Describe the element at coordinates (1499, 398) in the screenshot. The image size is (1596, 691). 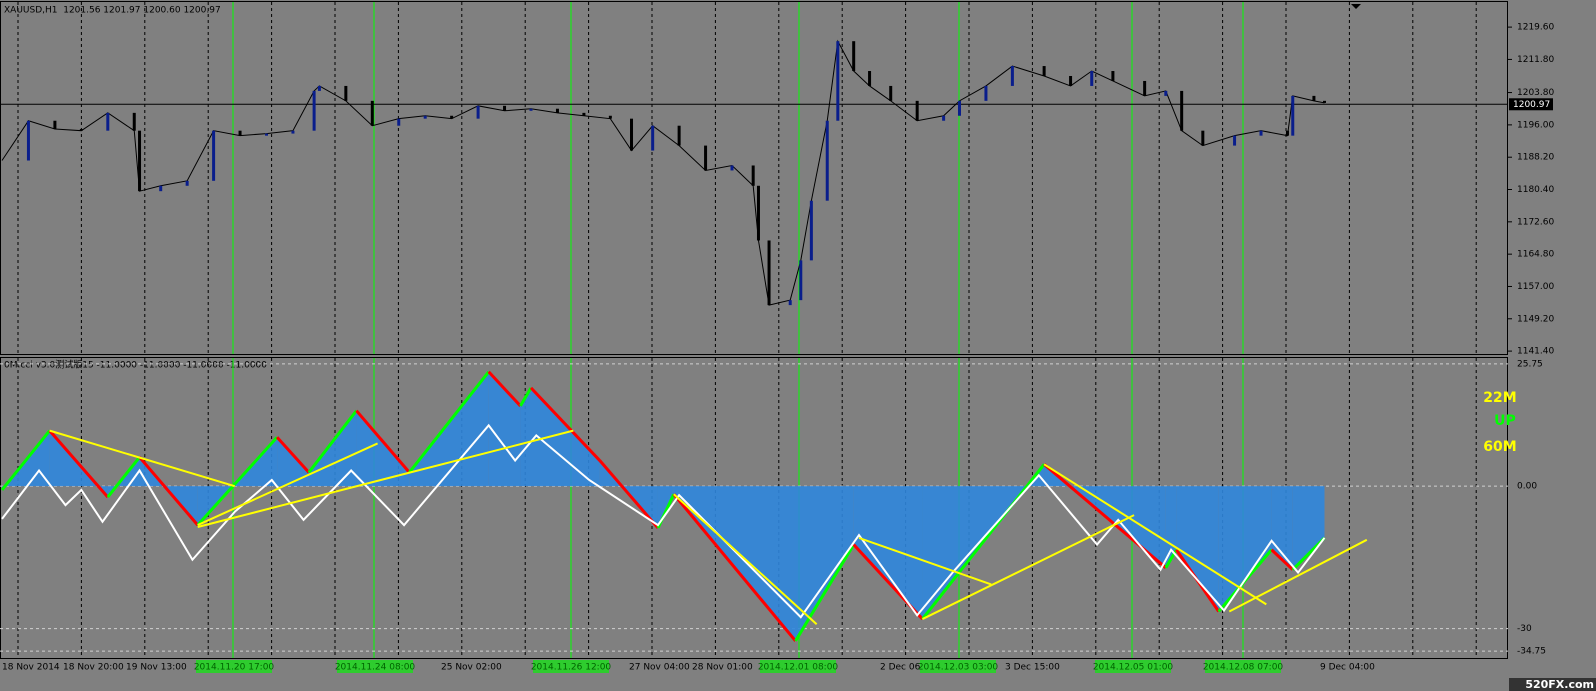
I see `label-22m: 22M` at that location.